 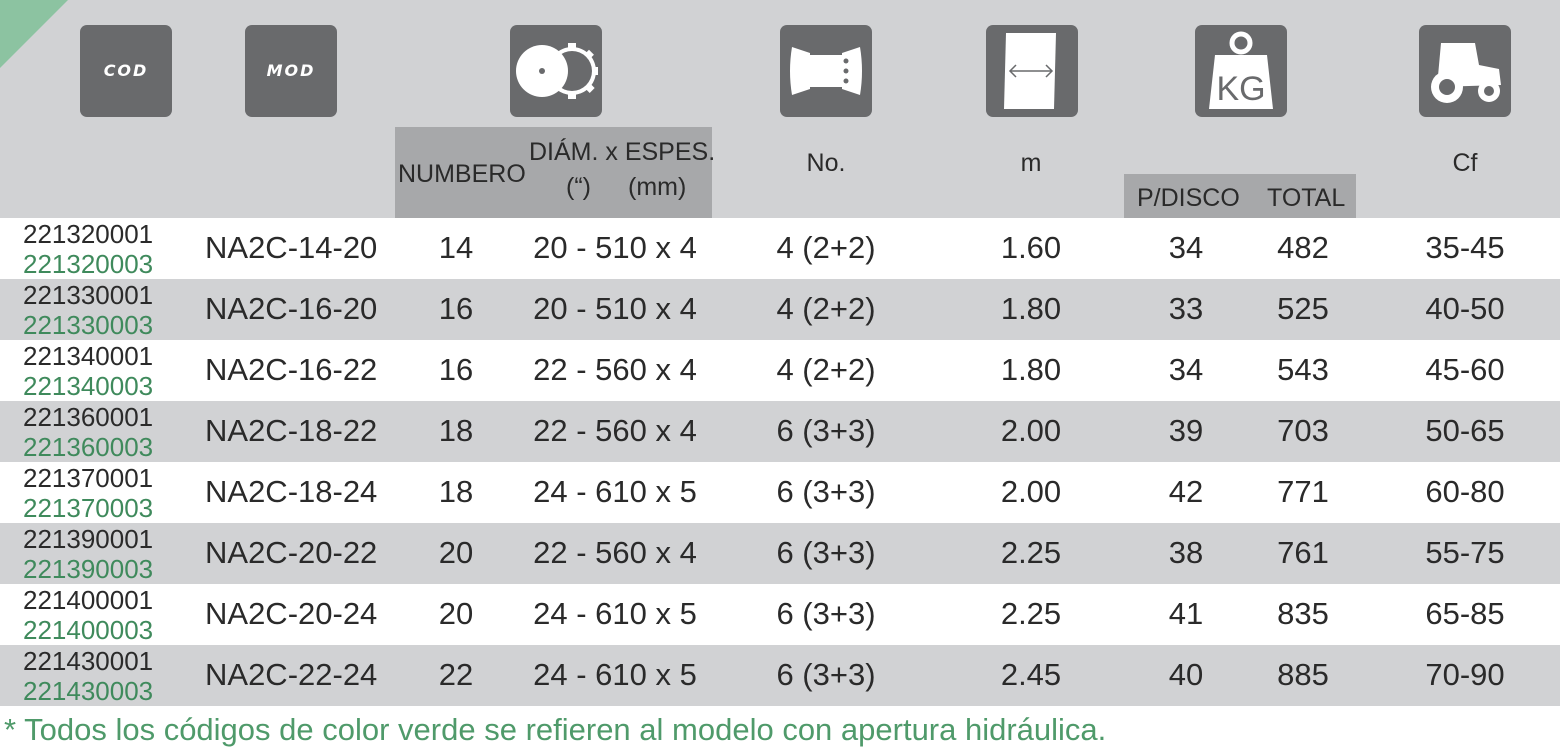 I want to click on weight-header-strip, so click(x=1240, y=196).